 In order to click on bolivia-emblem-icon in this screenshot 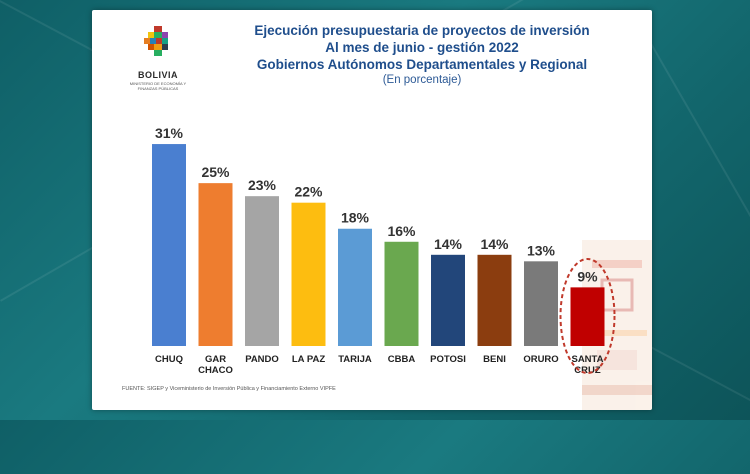, I will do `click(156, 41)`.